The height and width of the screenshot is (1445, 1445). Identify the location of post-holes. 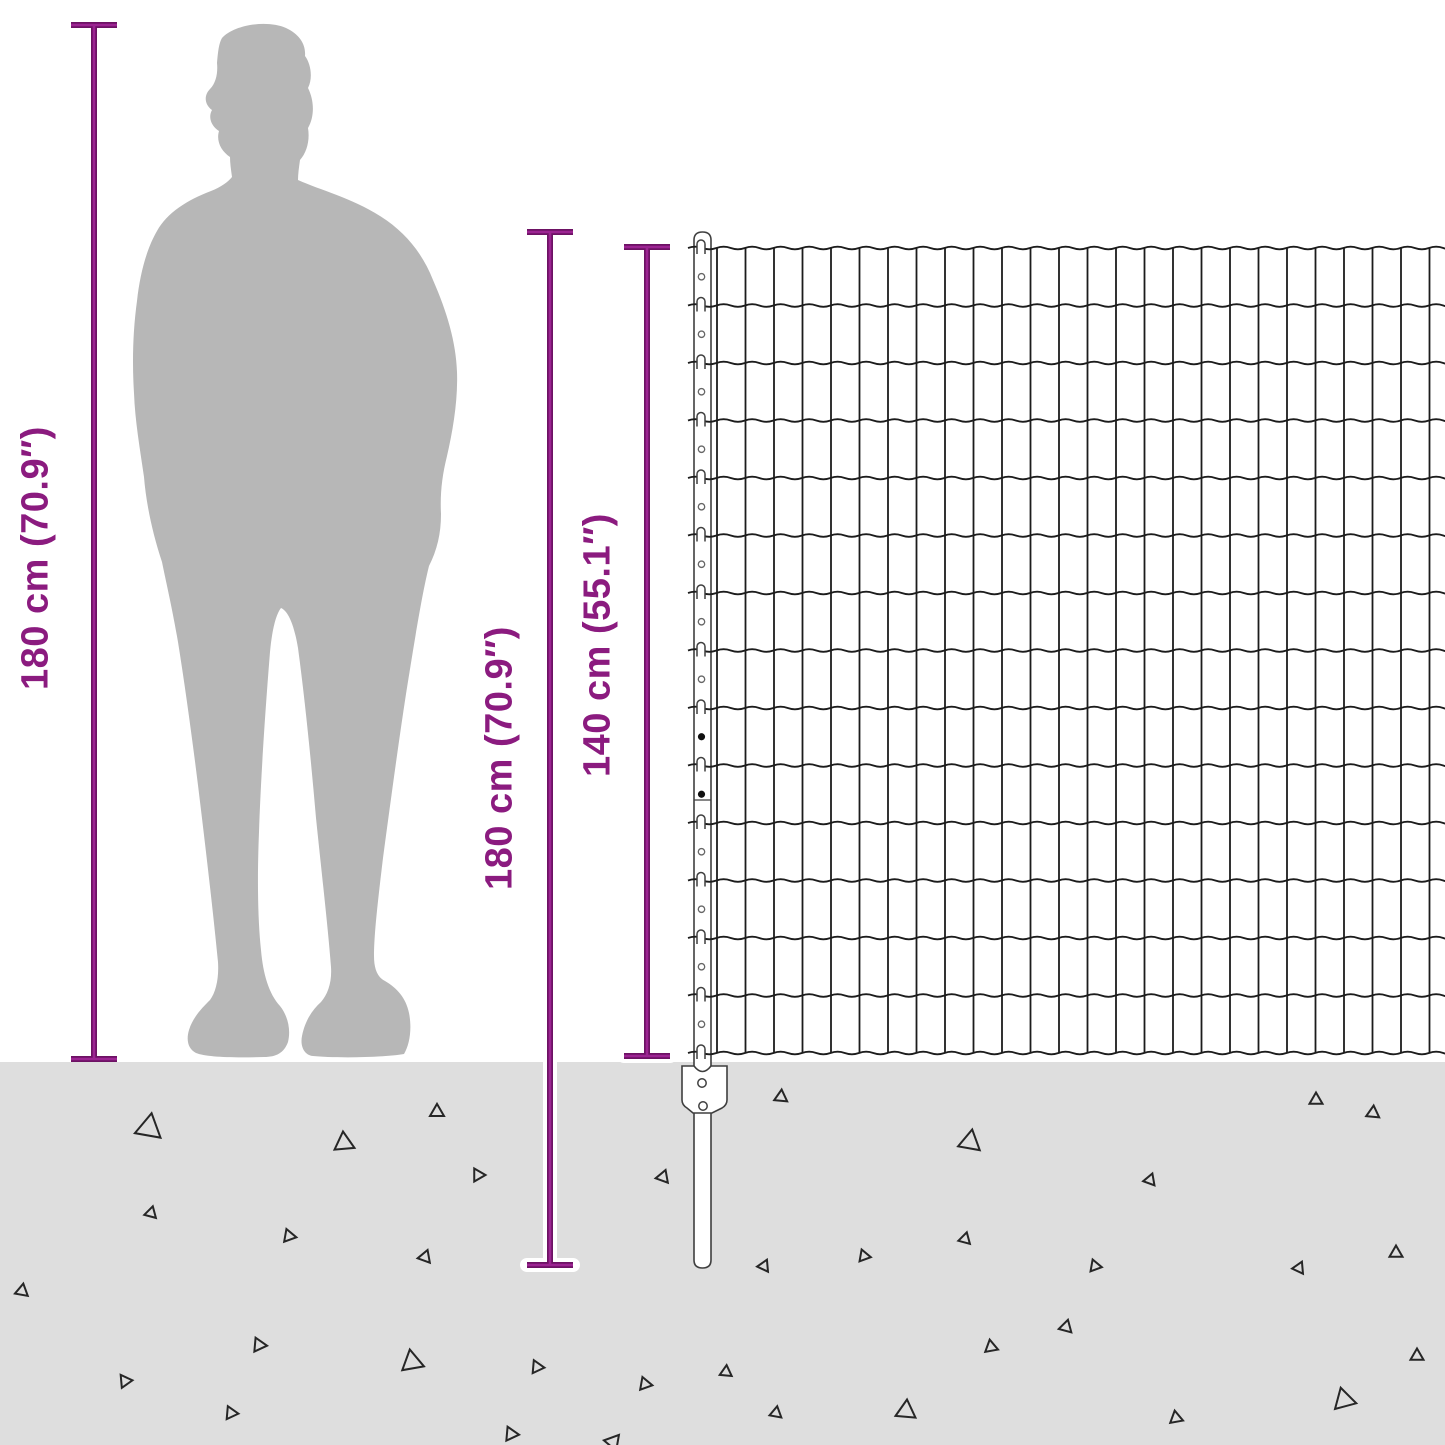
(702, 650).